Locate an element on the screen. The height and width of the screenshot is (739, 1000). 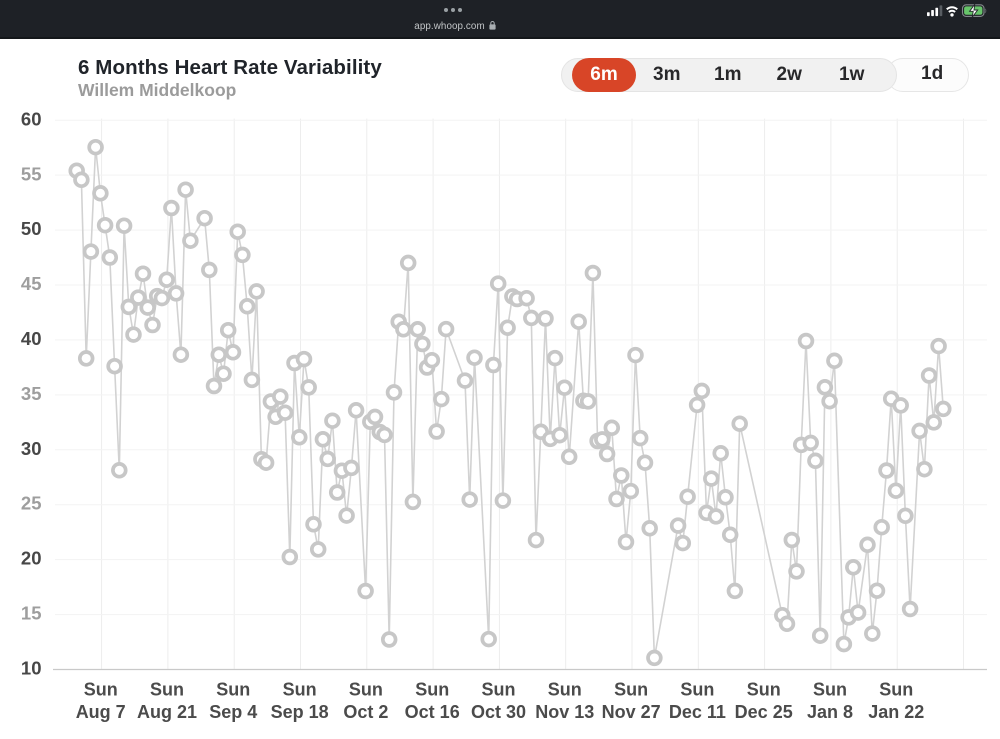
svg-text: Jan 8 is located at coordinates (830, 712).